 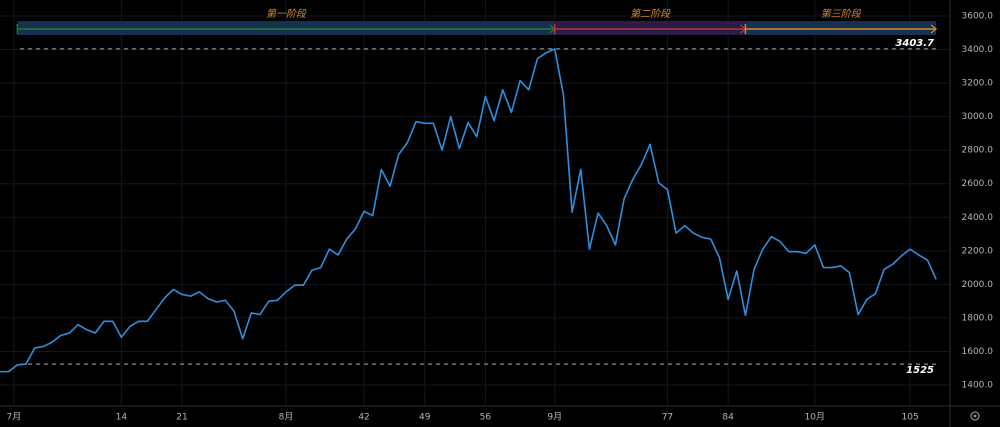 What do you see at coordinates (122, 418) in the screenshot?
I see `x-tick-label: 14` at bounding box center [122, 418].